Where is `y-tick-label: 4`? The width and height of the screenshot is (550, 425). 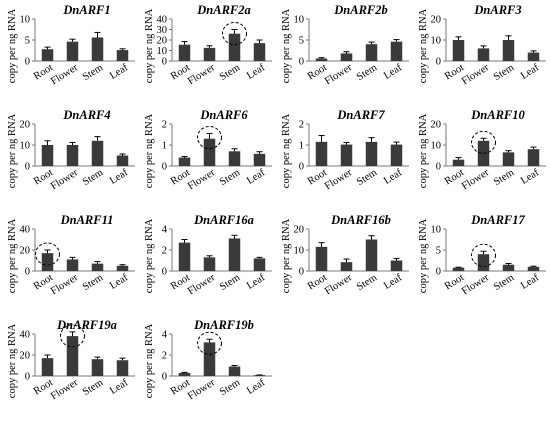 y-tick-label: 4 is located at coordinates (165, 335).